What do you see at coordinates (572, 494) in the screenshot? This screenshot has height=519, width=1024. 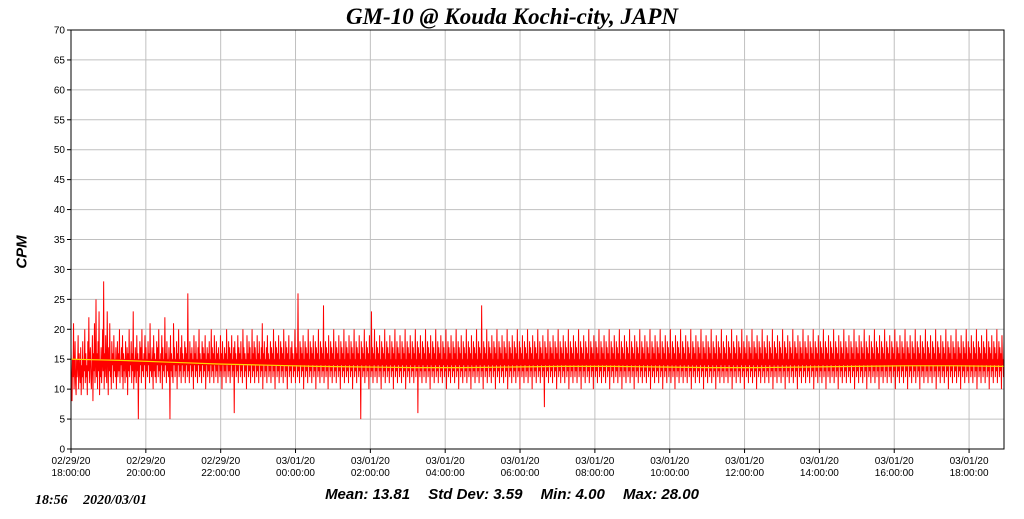 I see `stat-min: Min: 4.00` at bounding box center [572, 494].